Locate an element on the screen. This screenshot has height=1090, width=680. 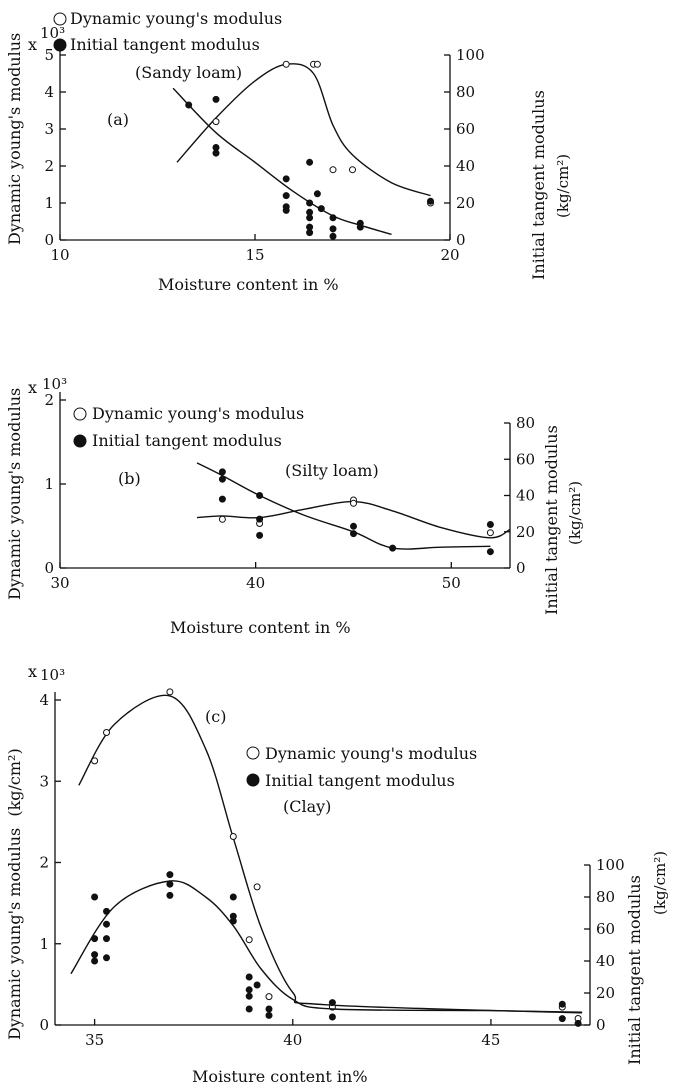
panel-c-right-tick-label: 40 is located at coordinates (605, 961).